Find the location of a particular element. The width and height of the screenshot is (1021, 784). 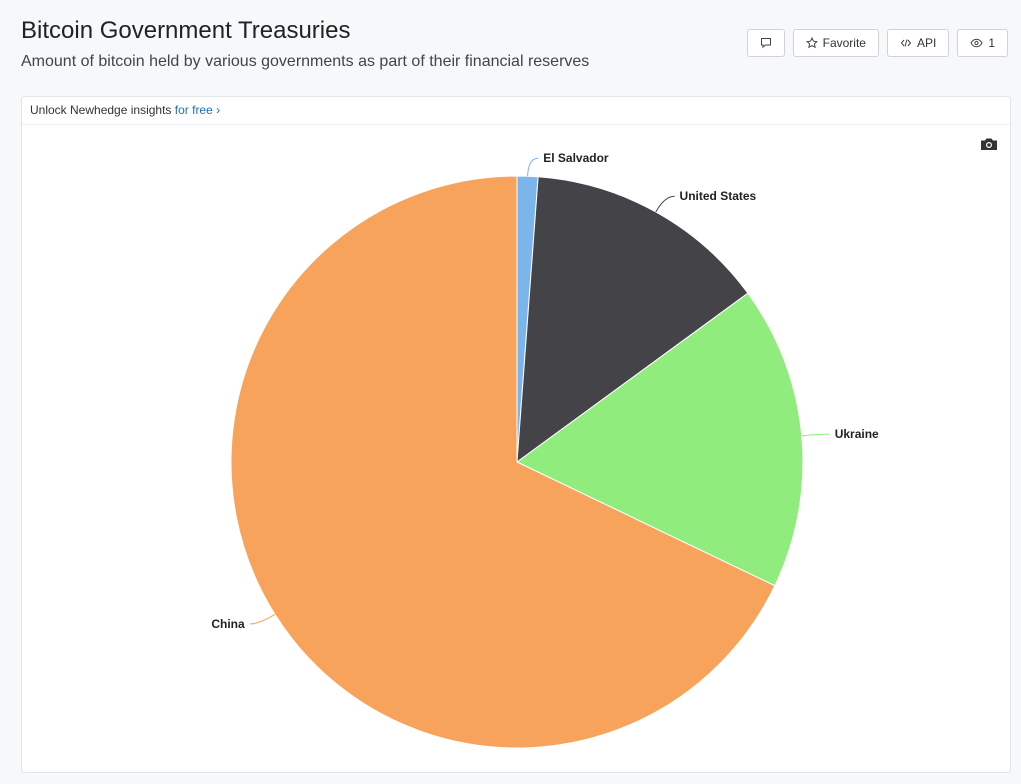

comment-button is located at coordinates (765, 43).